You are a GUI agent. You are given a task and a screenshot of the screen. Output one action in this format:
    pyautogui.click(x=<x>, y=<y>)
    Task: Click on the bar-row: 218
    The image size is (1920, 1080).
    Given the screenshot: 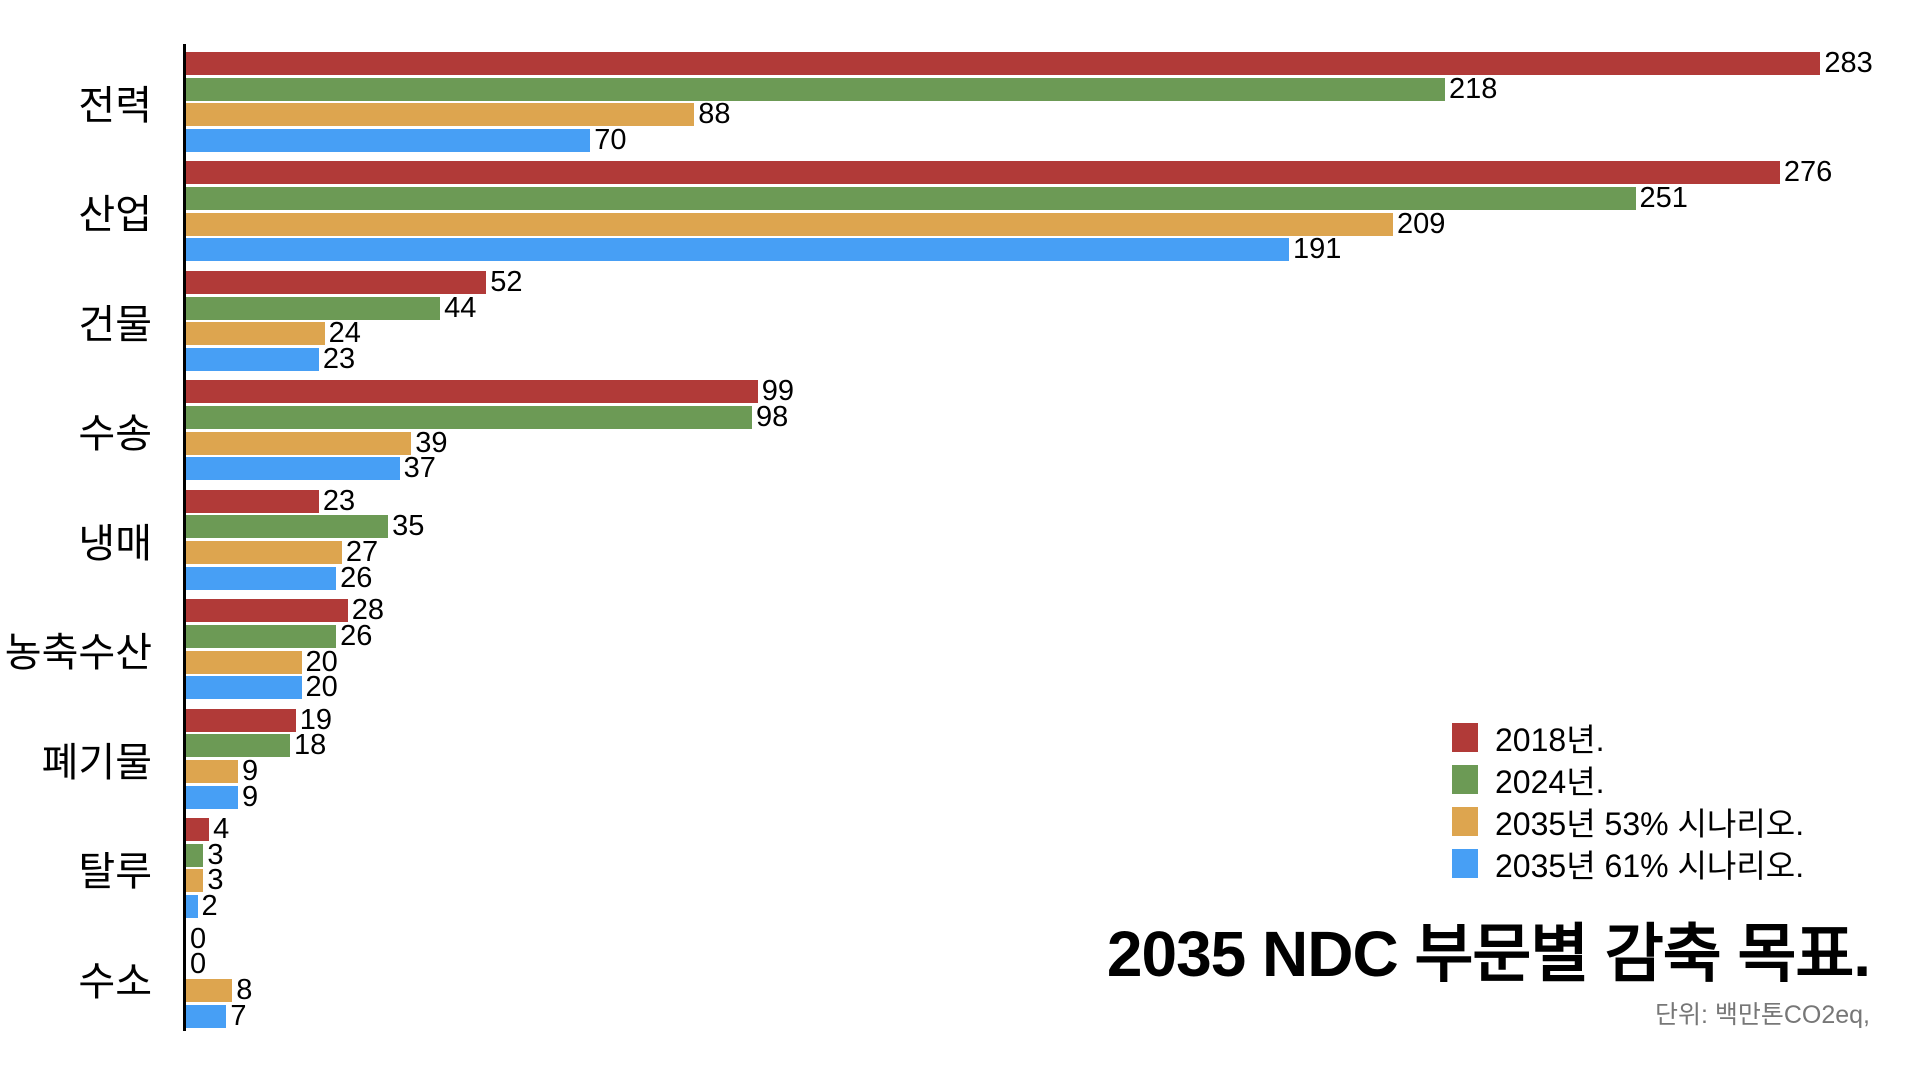 What is the action you would take?
    pyautogui.click(x=1029, y=88)
    